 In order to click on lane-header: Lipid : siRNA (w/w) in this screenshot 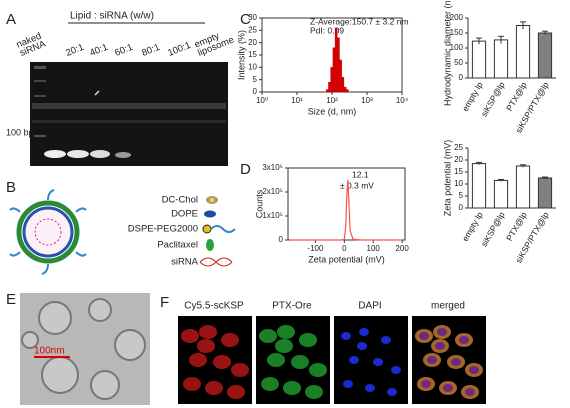, I will do `click(112, 16)`.